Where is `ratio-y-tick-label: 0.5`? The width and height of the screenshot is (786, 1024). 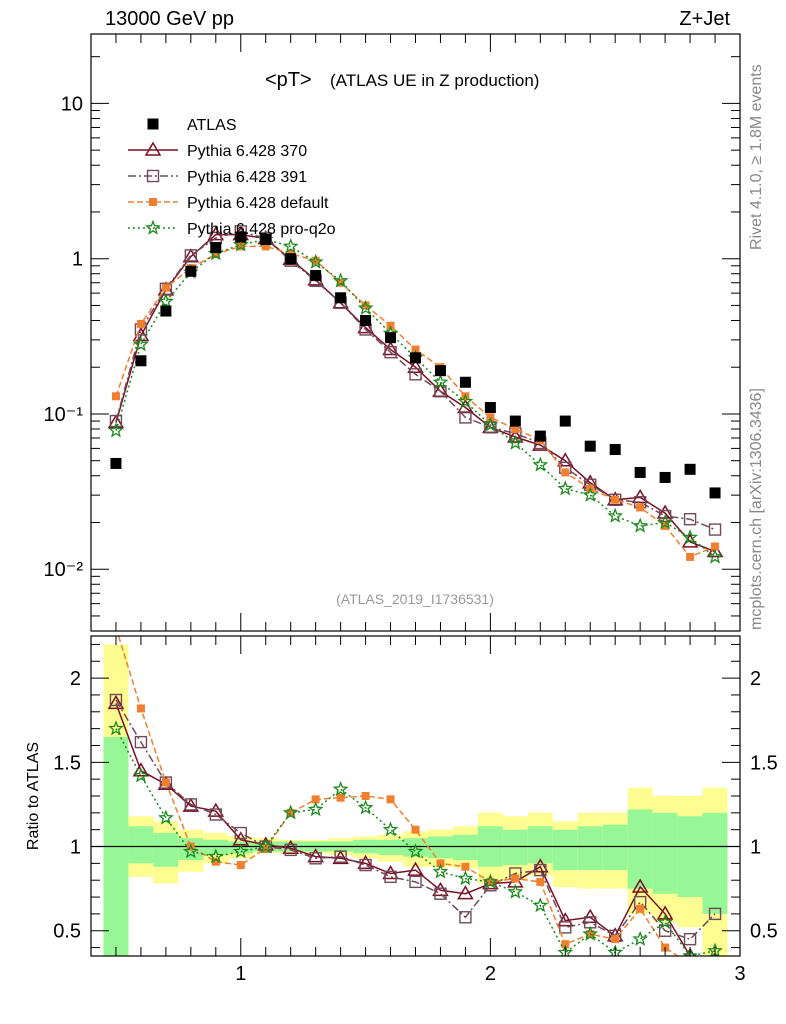 ratio-y-tick-label: 0.5 is located at coordinates (764, 932).